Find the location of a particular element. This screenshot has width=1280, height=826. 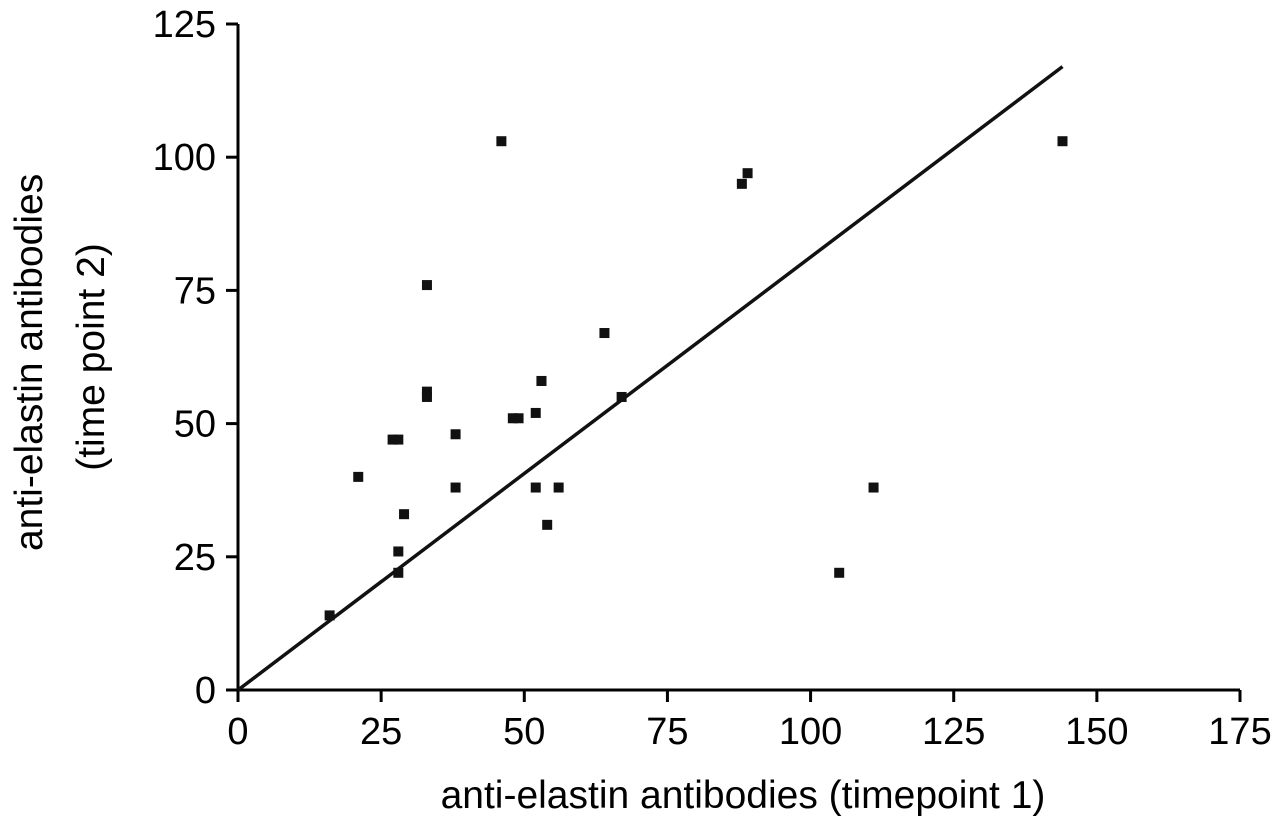

x-tick-label: 150 is located at coordinates (1096, 732).